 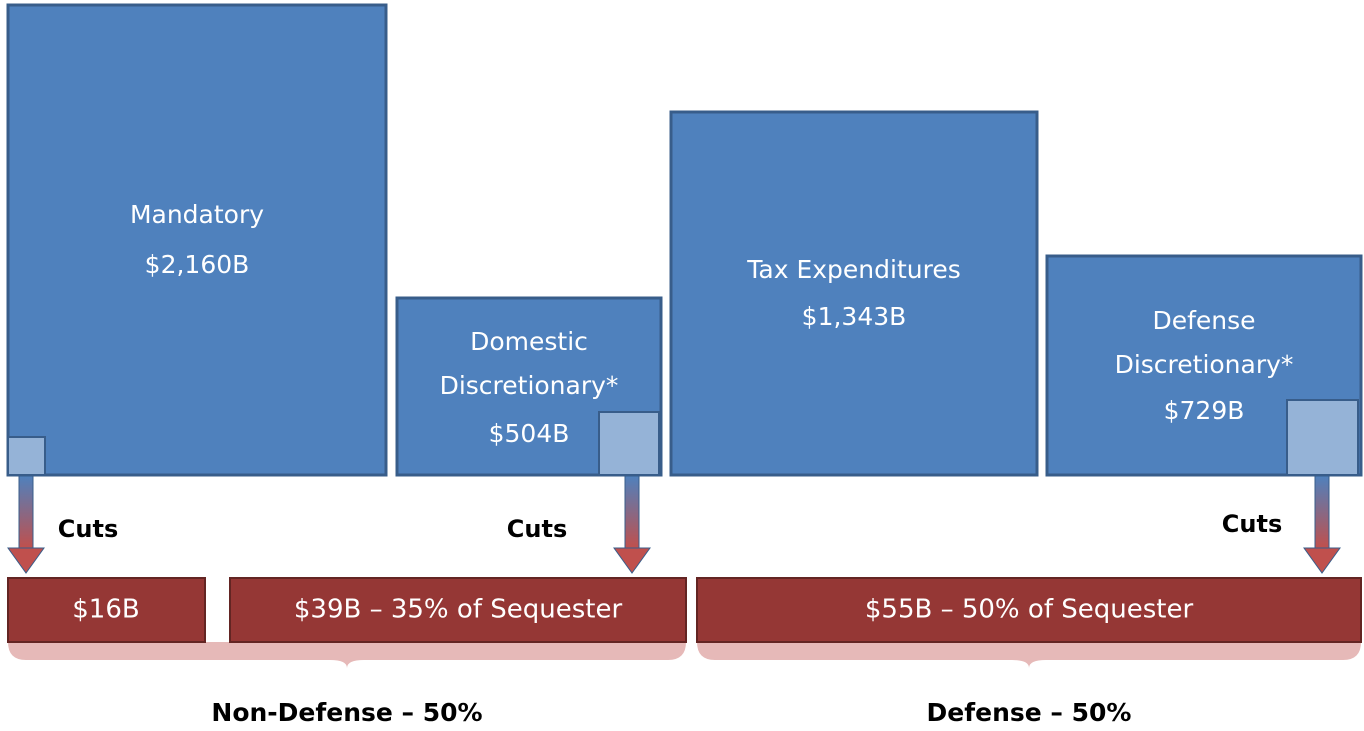 I want to click on box-label: $504B, so click(x=529, y=433).